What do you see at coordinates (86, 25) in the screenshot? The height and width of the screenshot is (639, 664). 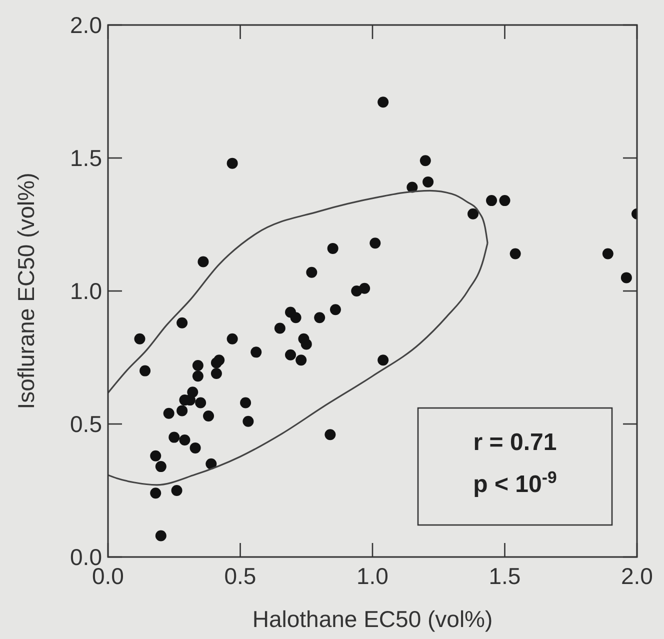 I see `y-tick-label: 2.0` at bounding box center [86, 25].